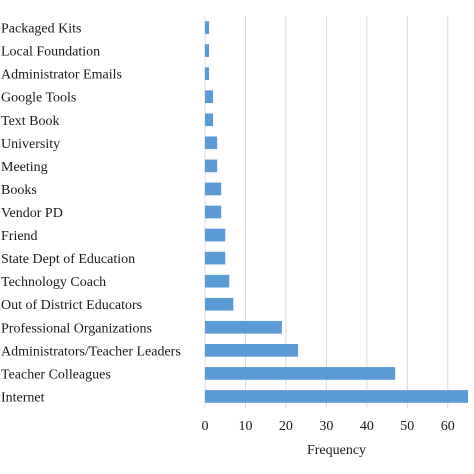  I want to click on x-tick-label: 10, so click(245, 426).